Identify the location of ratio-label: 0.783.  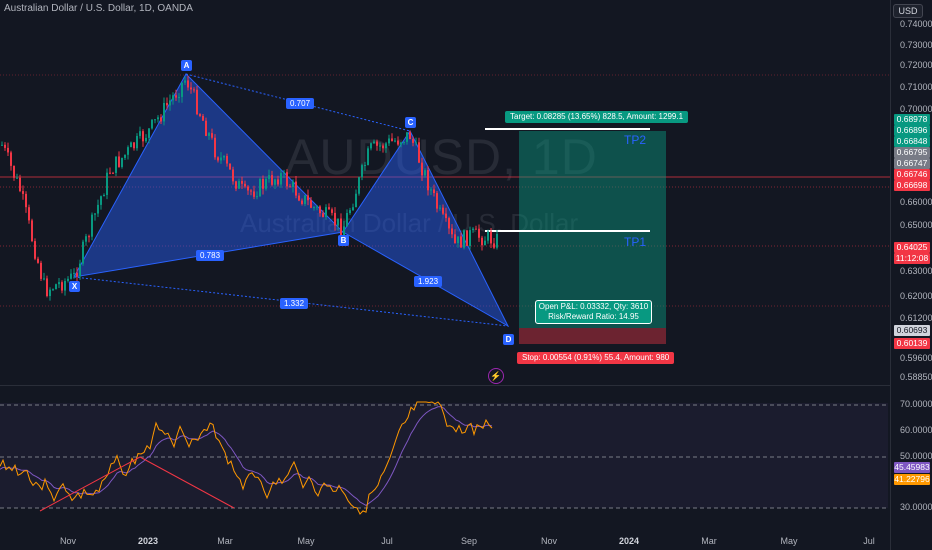
(210, 255).